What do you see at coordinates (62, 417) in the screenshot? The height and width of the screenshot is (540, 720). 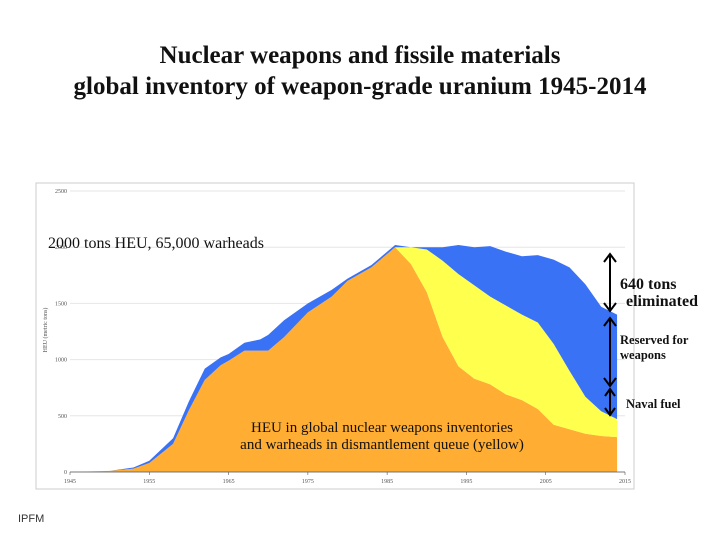 I see `y-tick-label: 500` at bounding box center [62, 417].